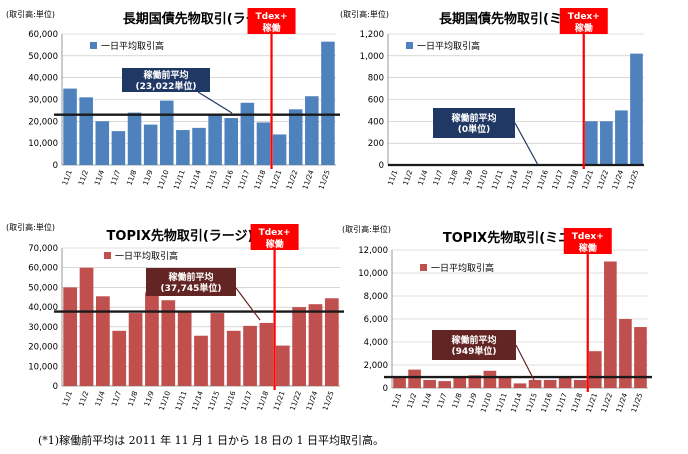 The image size is (688, 454). What do you see at coordinates (637, 403) in the screenshot?
I see `x-tick-label: 11/25` at bounding box center [637, 403].